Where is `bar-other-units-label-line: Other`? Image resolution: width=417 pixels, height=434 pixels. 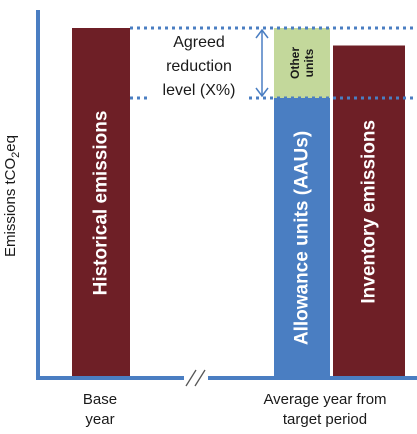
bar-other-units-label-line: Other is located at coordinates (295, 63).